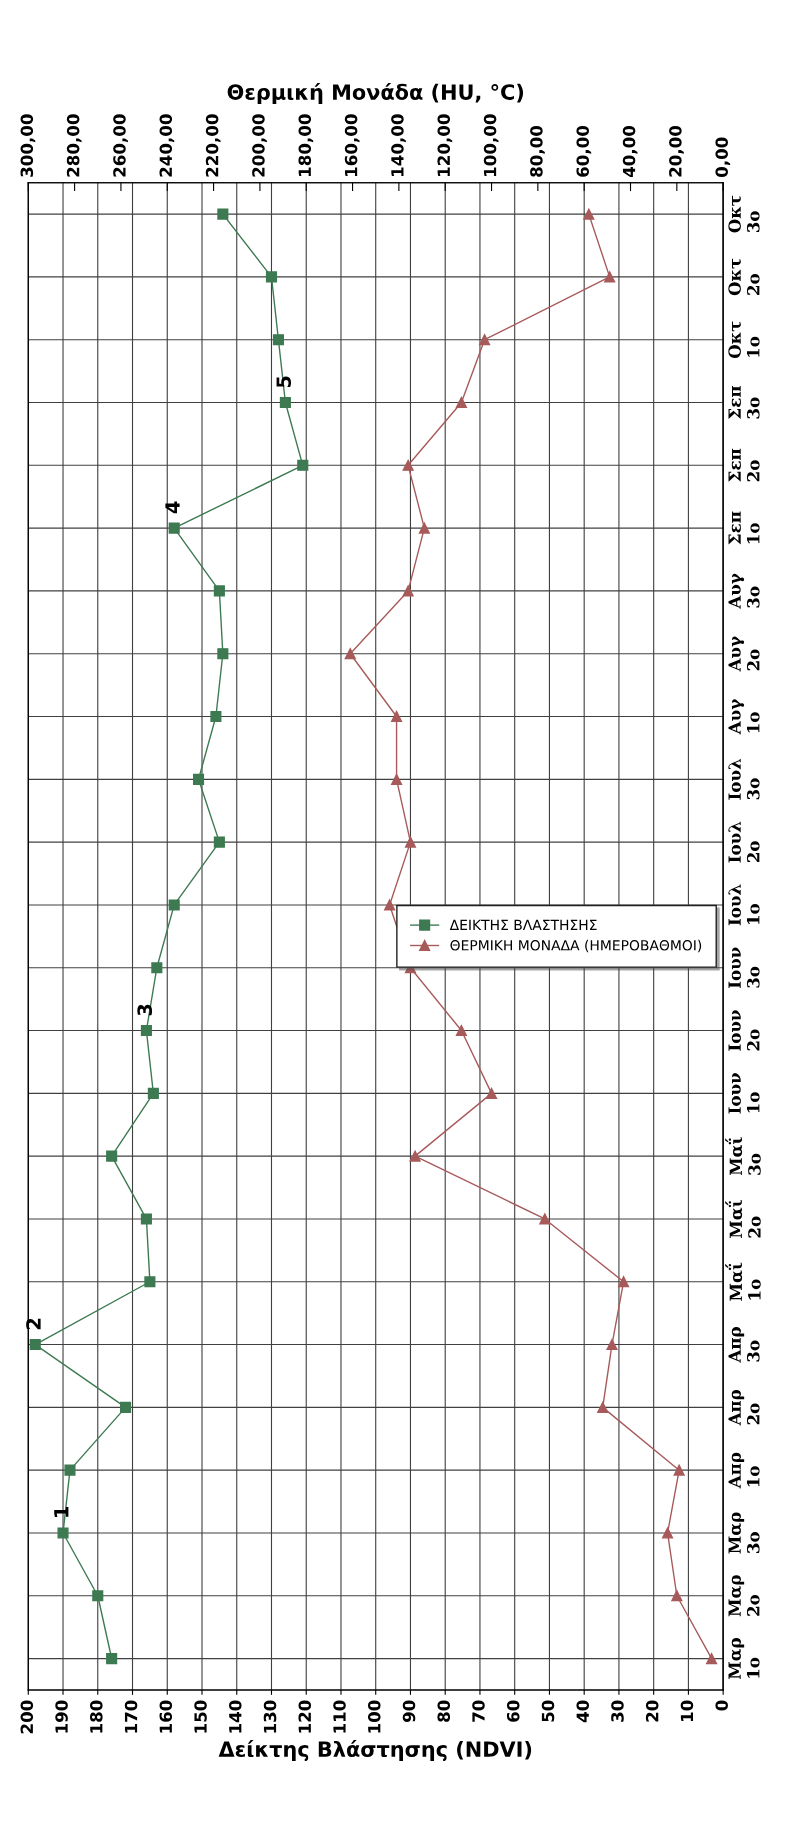 Image resolution: width=808 pixels, height=1827 pixels. Describe the element at coordinates (444, 1711) in the screenshot. I see `x-tick-label: 80` at that location.